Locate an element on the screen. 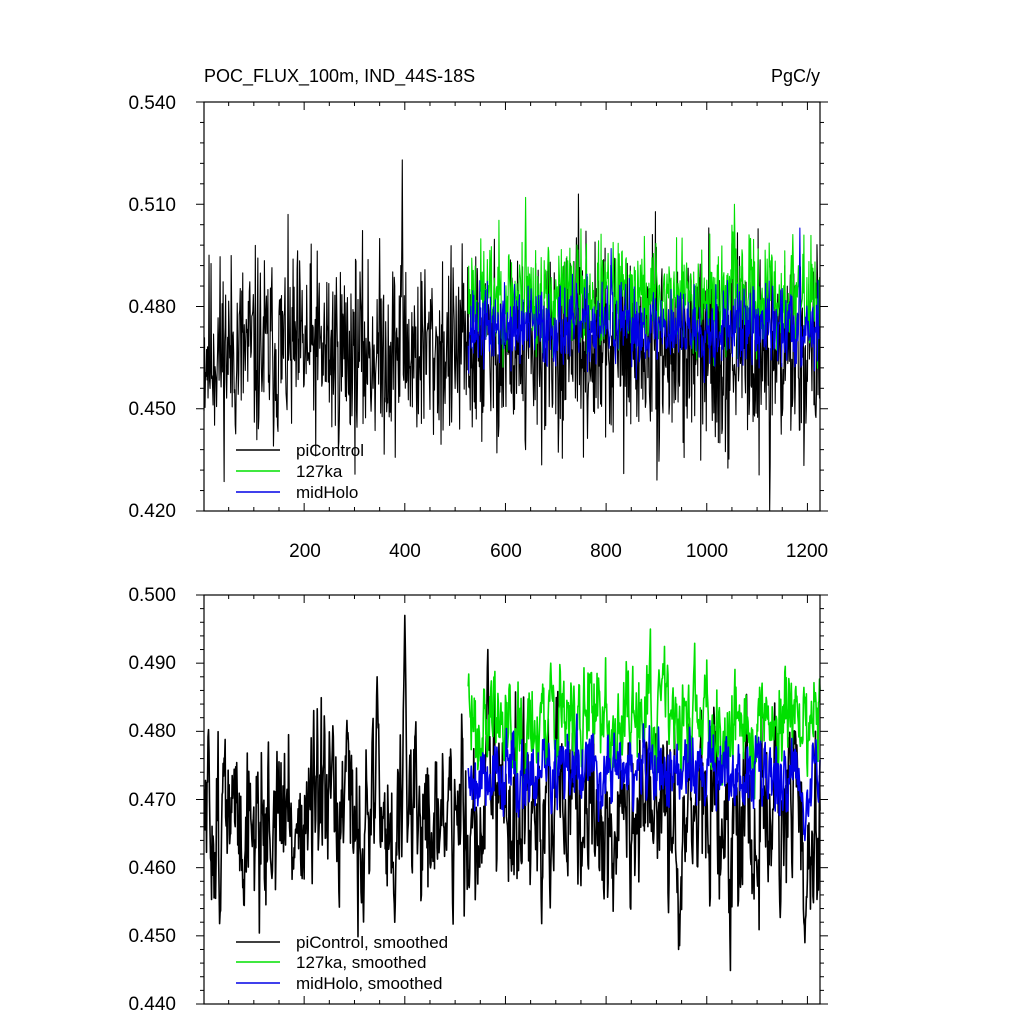 This screenshot has height=1024, width=1024. top-ytick-label: 0.540 is located at coordinates (152, 103).